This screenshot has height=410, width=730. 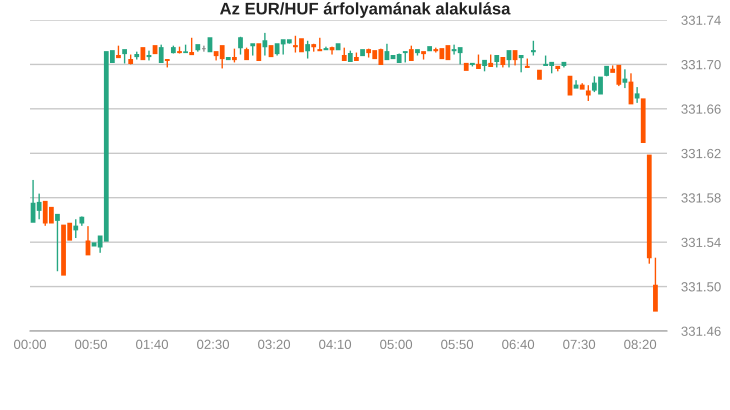 What do you see at coordinates (365, 10) in the screenshot?
I see `chart-title: Az EUR/HUF árfolyamának alakulása` at bounding box center [365, 10].